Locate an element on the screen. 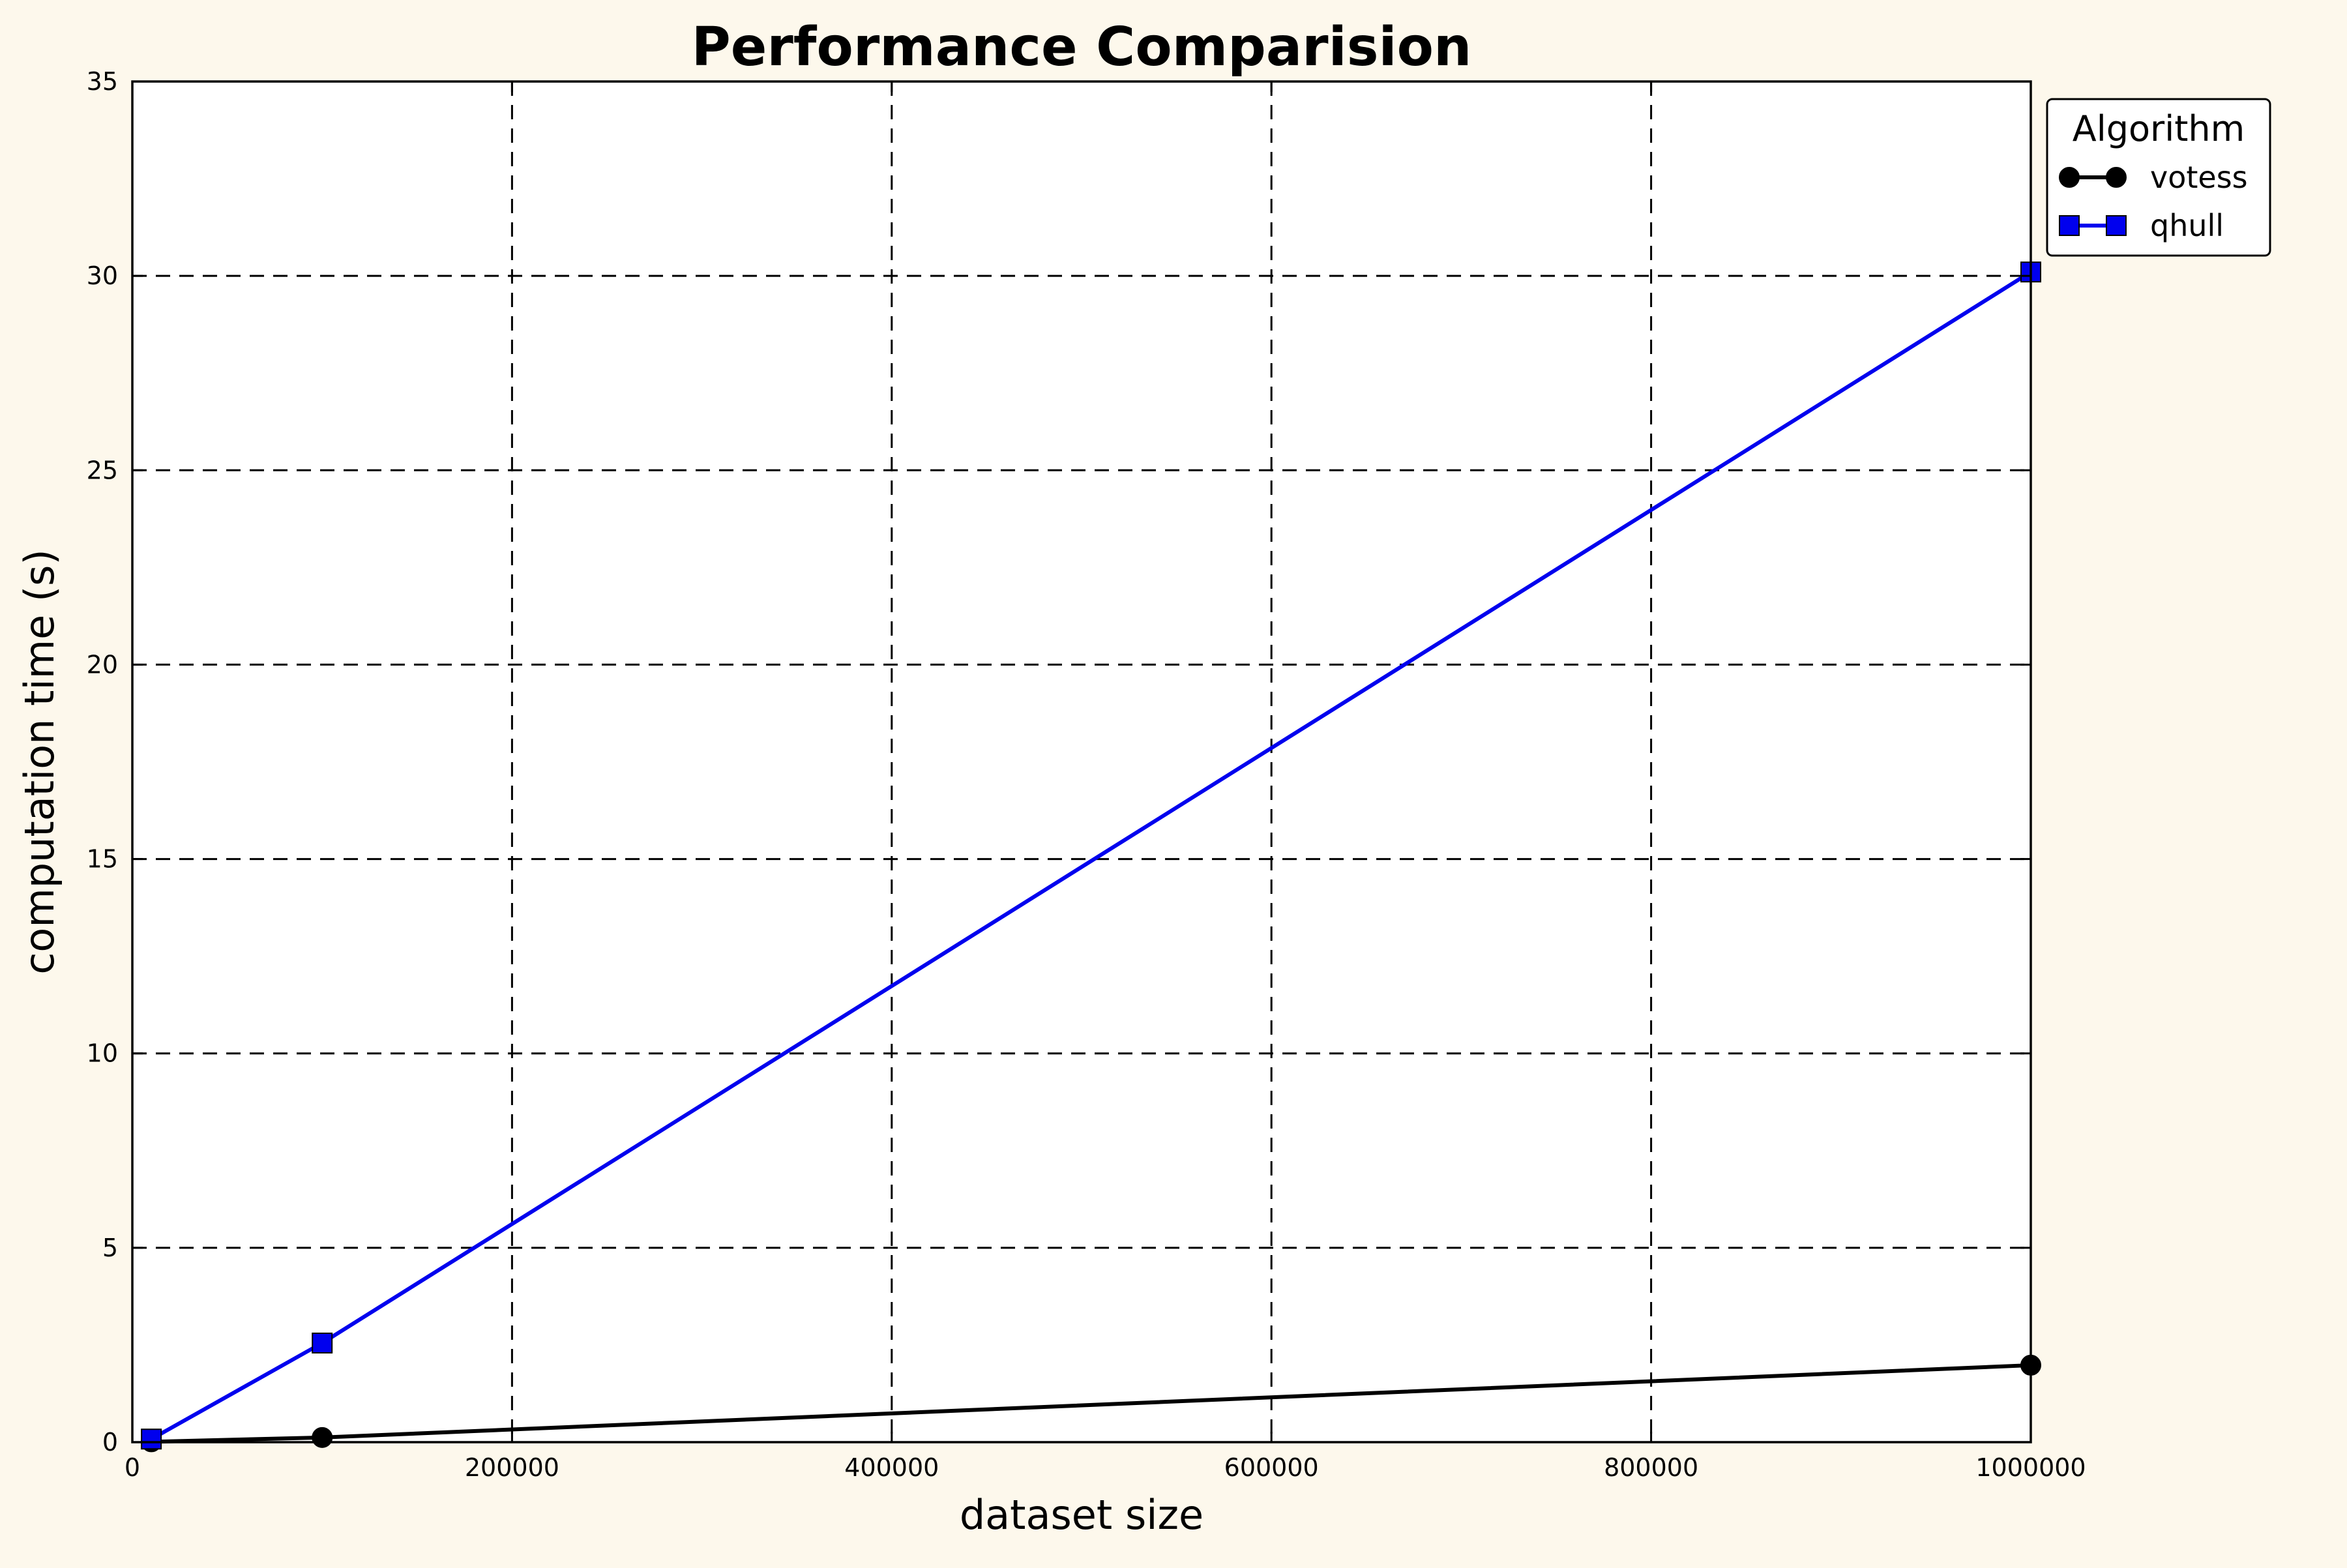 The width and height of the screenshot is (2347, 1568). y-tick-label: 0 is located at coordinates (110, 1442).